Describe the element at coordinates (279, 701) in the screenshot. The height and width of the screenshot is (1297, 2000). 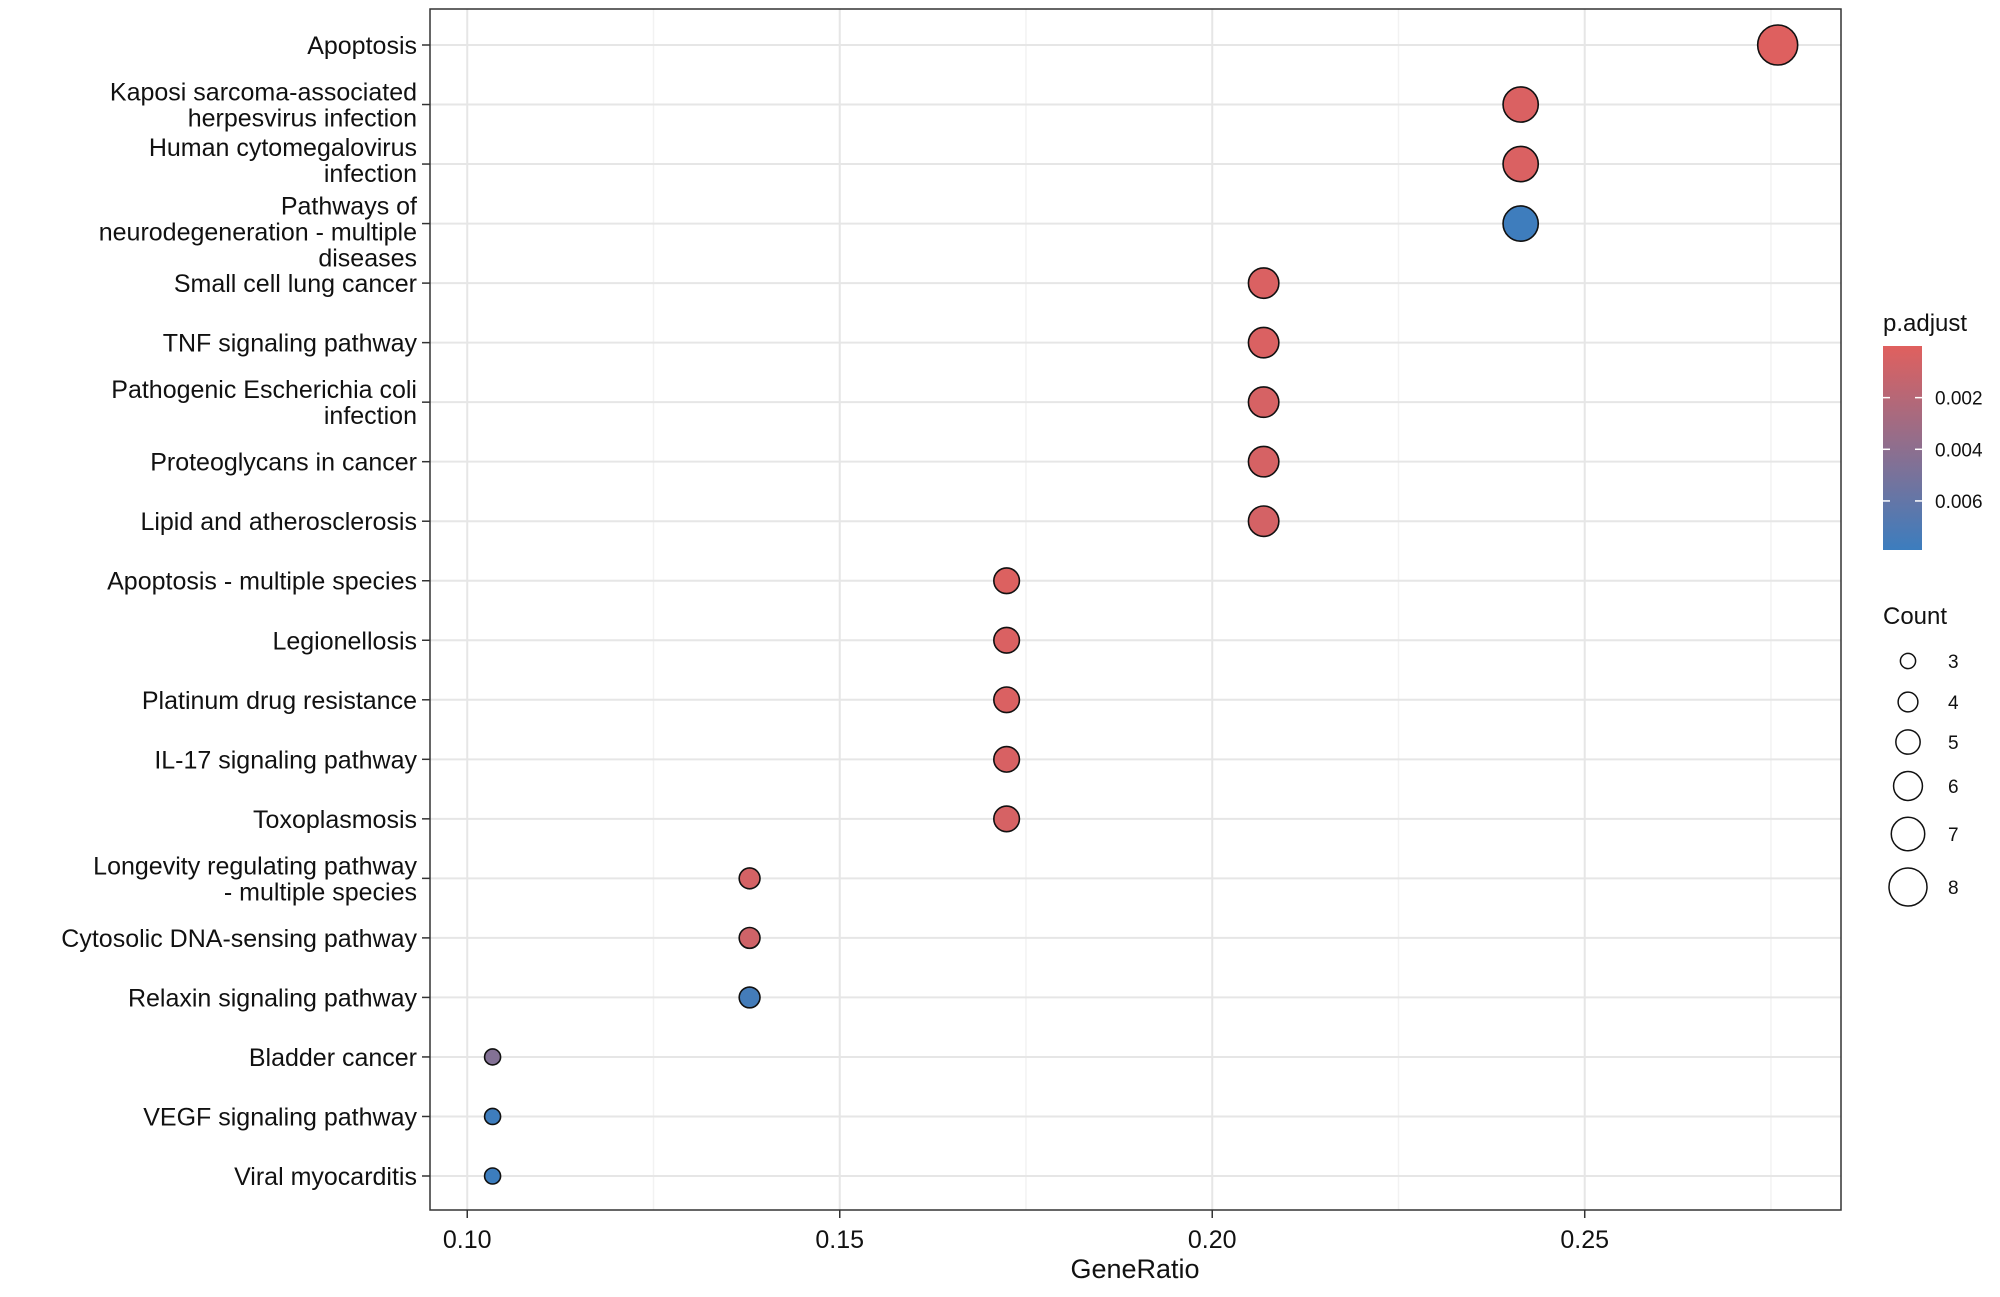
I see `y-tick-label: Platinum drug resistance` at that location.